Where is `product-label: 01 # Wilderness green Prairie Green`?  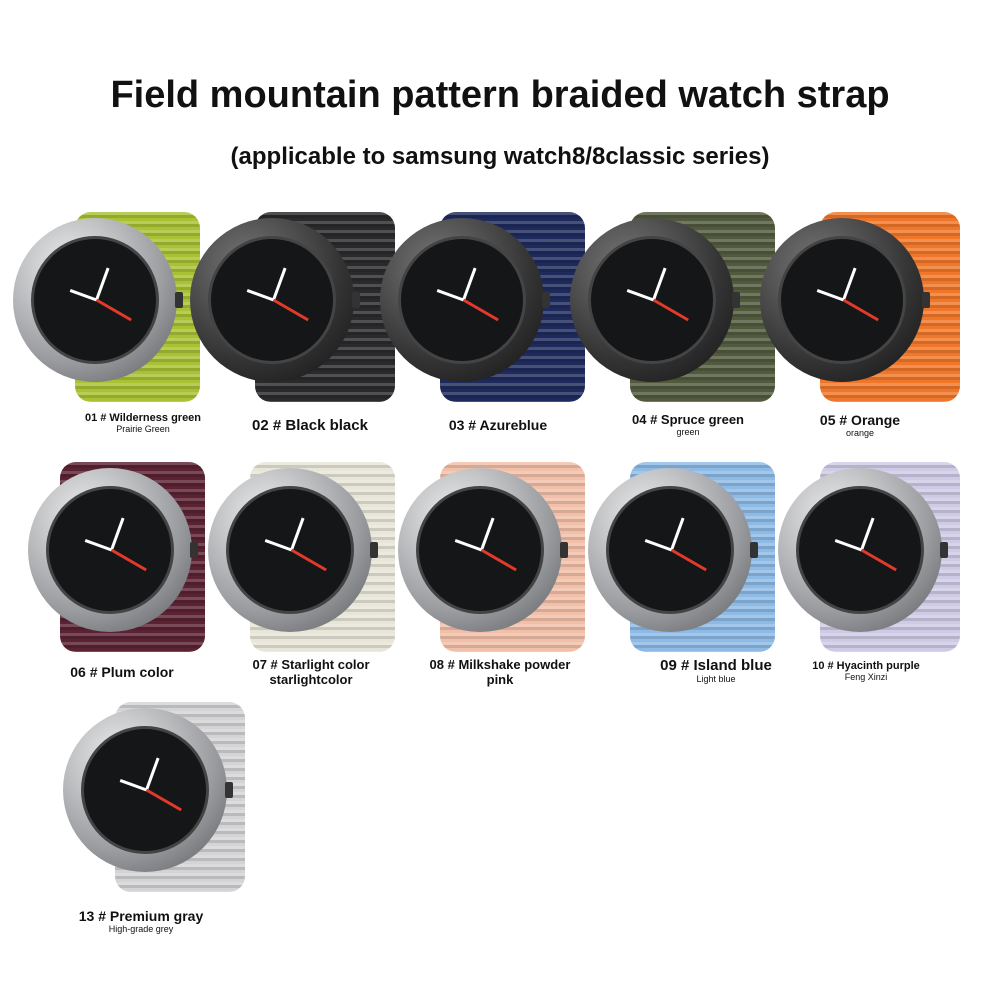 product-label: 01 # Wilderness green Prairie Green is located at coordinates (143, 423).